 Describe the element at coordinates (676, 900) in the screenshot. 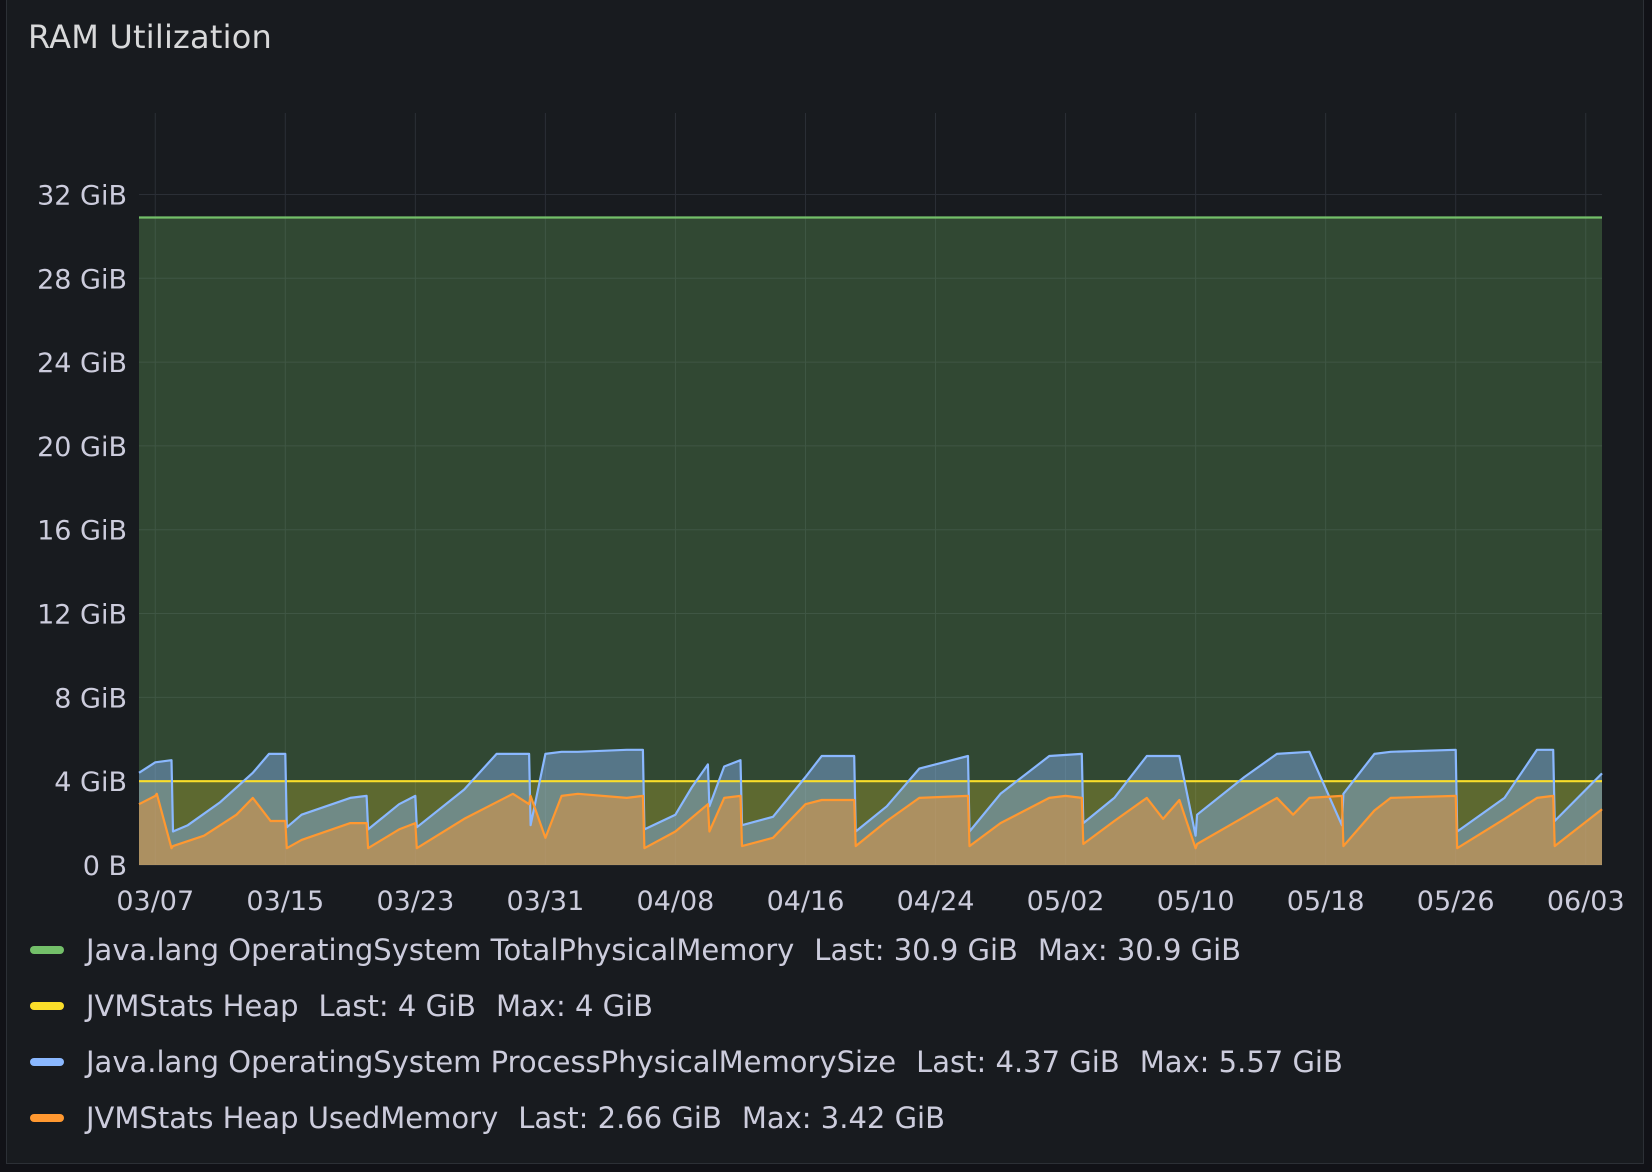

I see `x-tick-label: 04/08` at that location.